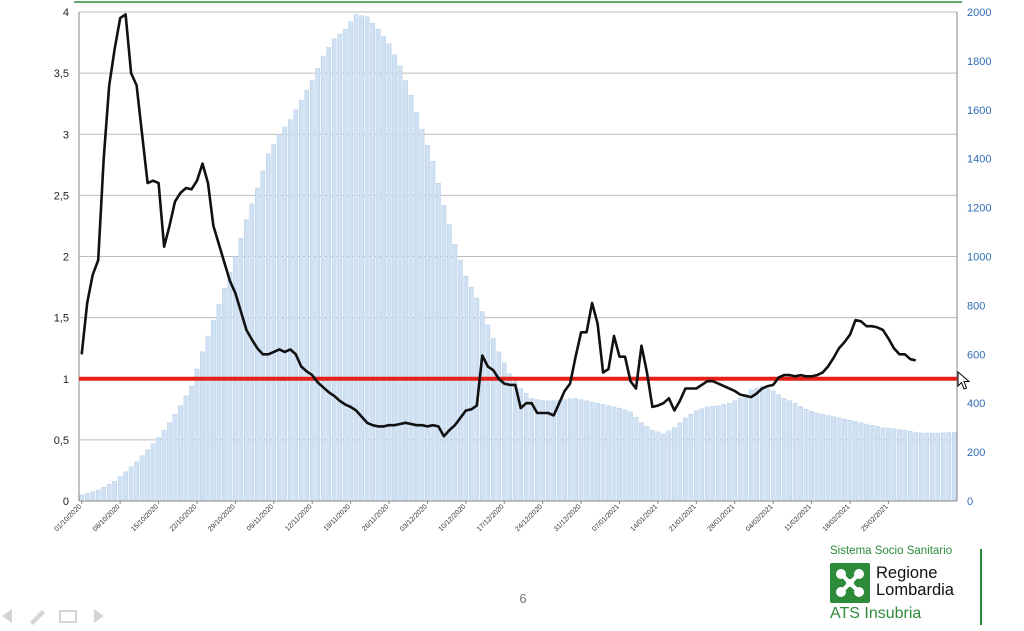 Image resolution: width=1024 pixels, height=631 pixels. Describe the element at coordinates (979, 209) in the screenshot. I see `y-right-tick-label: 1200` at that location.